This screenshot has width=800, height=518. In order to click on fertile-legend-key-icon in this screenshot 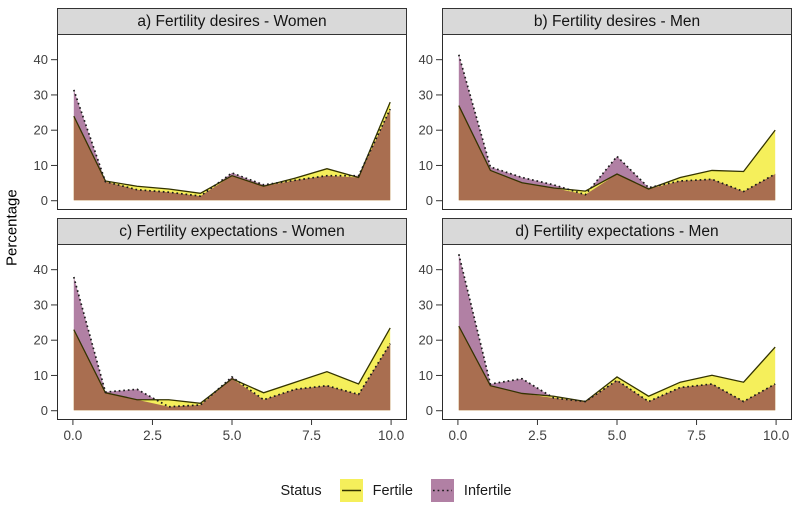, I will do `click(351, 490)`.